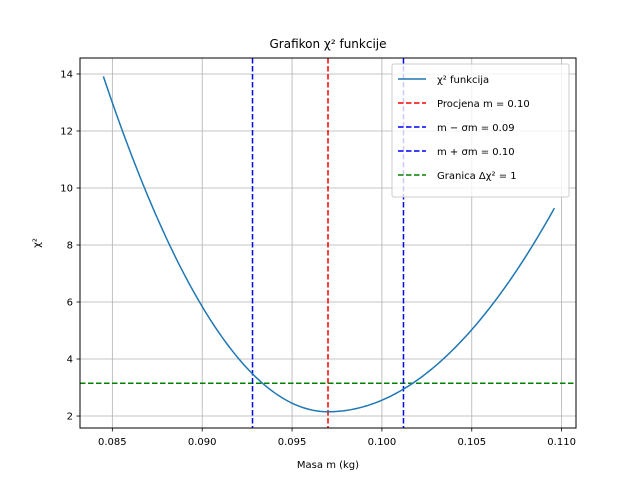 This screenshot has width=640, height=480. I want to click on x-axis-label: Masa m (kg), so click(328, 465).